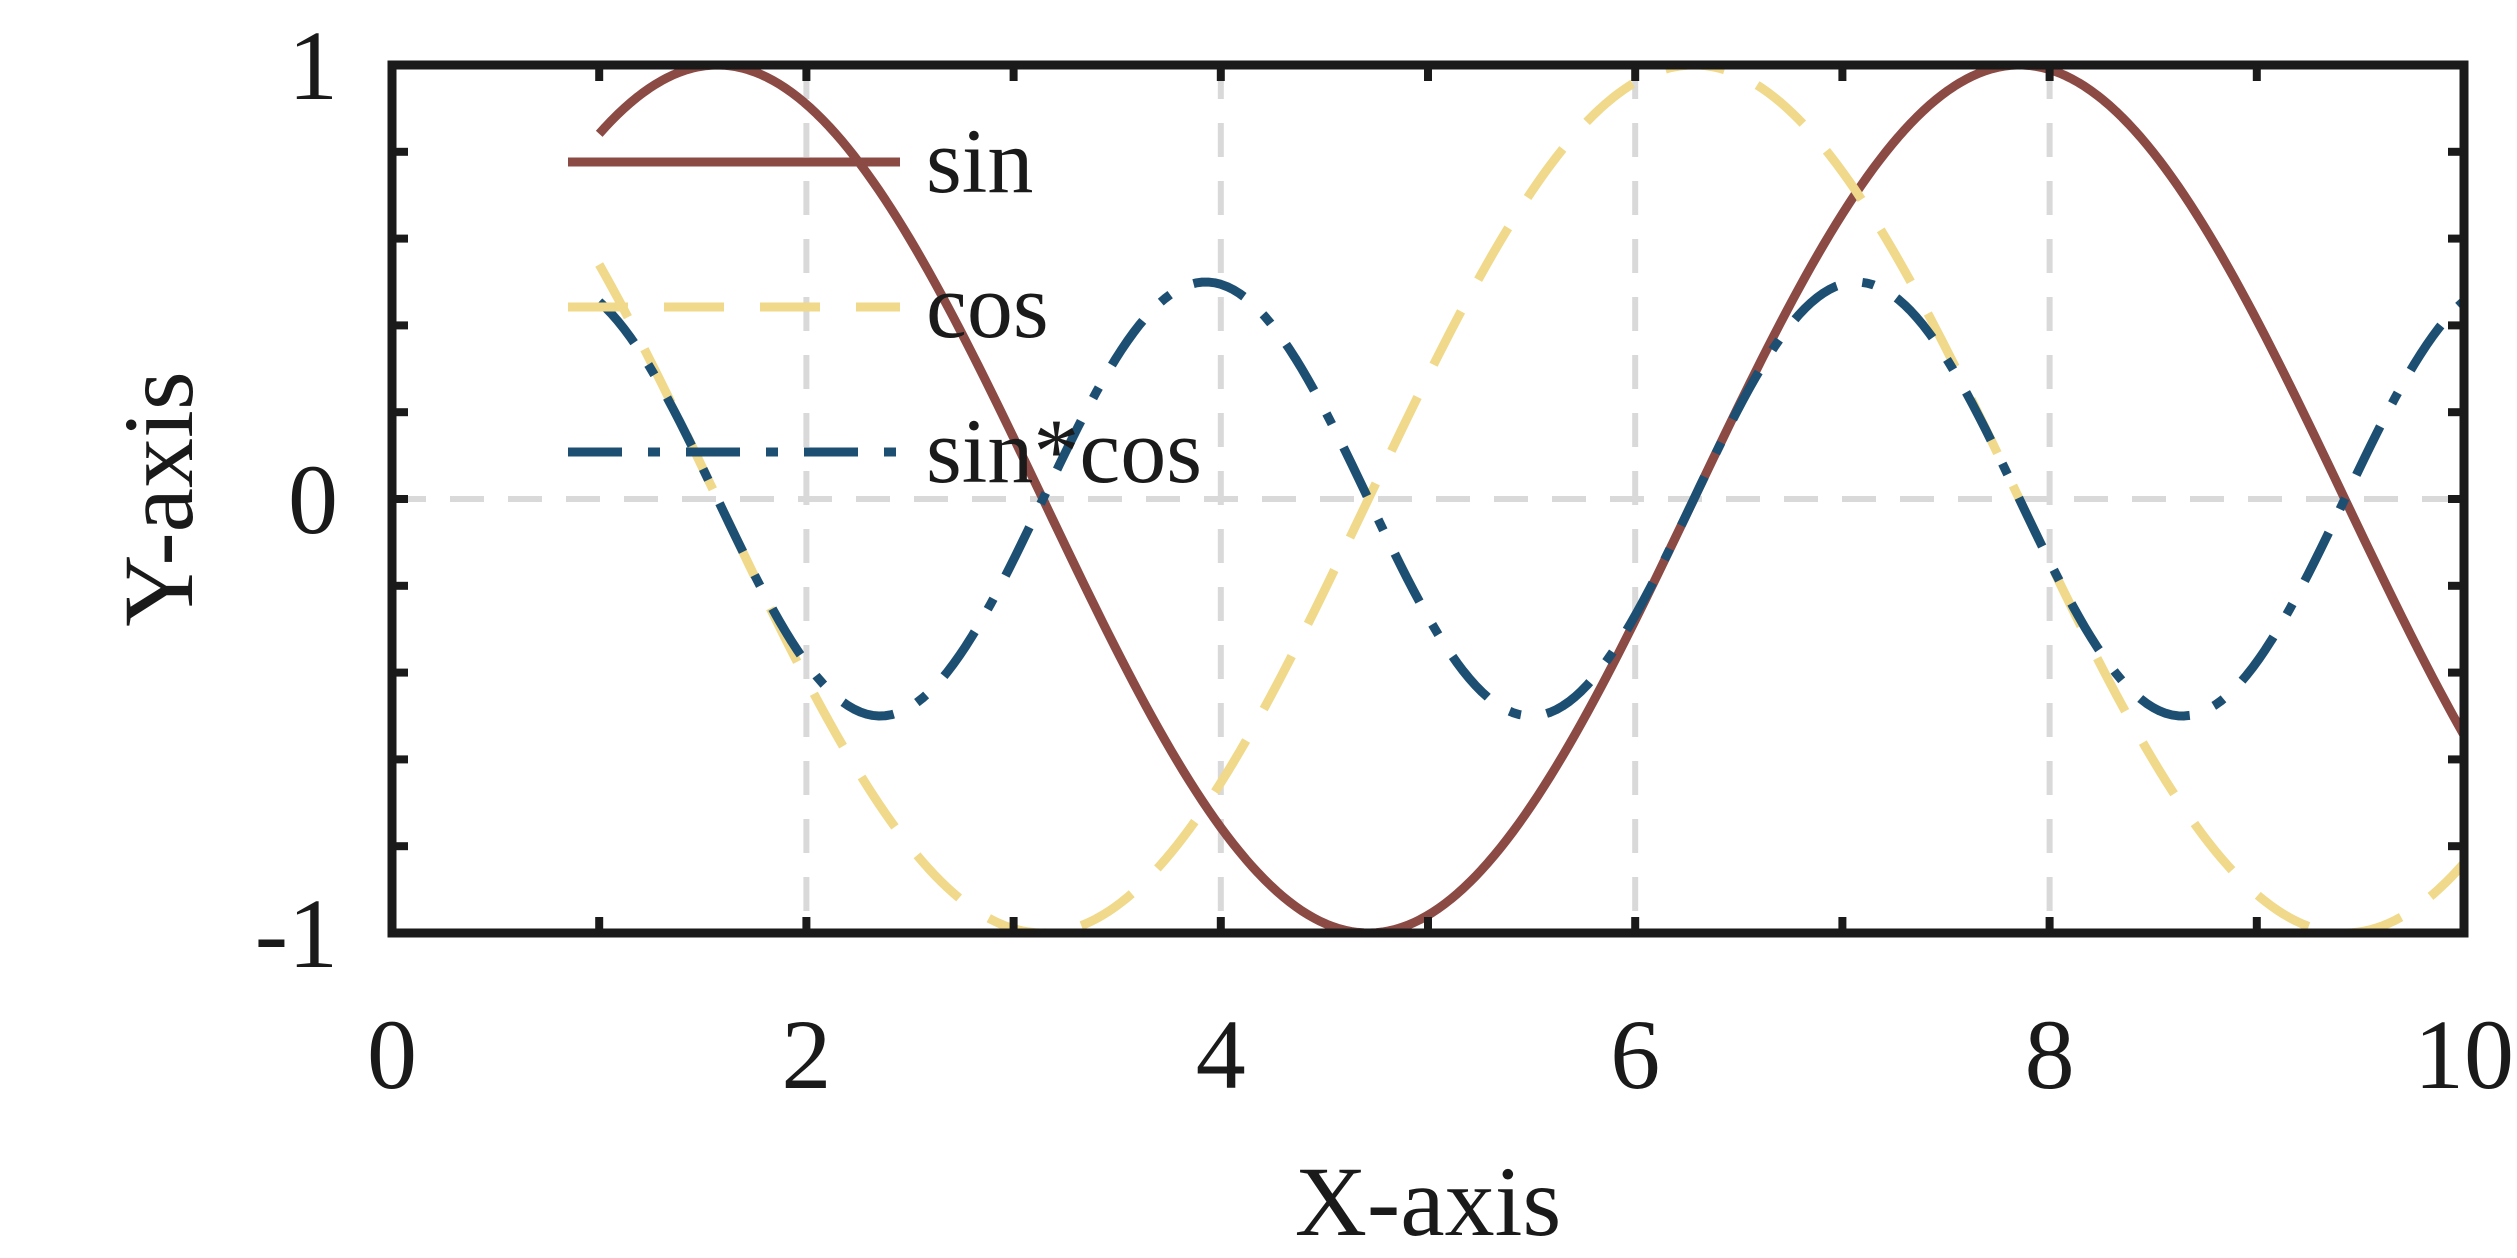 The width and height of the screenshot is (2517, 1258). I want to click on y-tick-label: 0, so click(313, 499).